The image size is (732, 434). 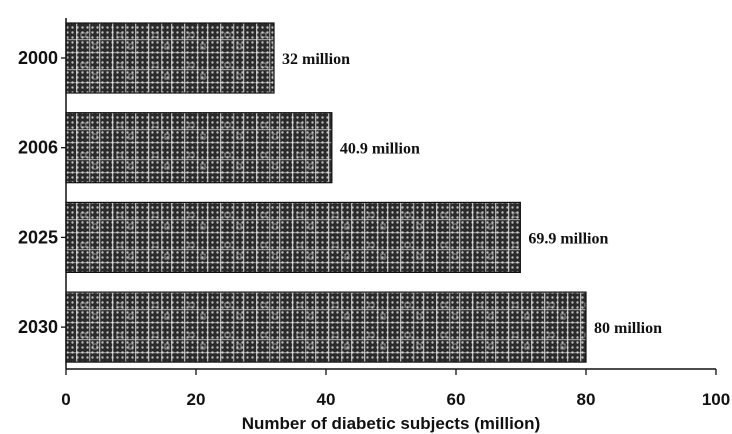 I want to click on data-label-2025: 69.9 million, so click(x=568, y=238).